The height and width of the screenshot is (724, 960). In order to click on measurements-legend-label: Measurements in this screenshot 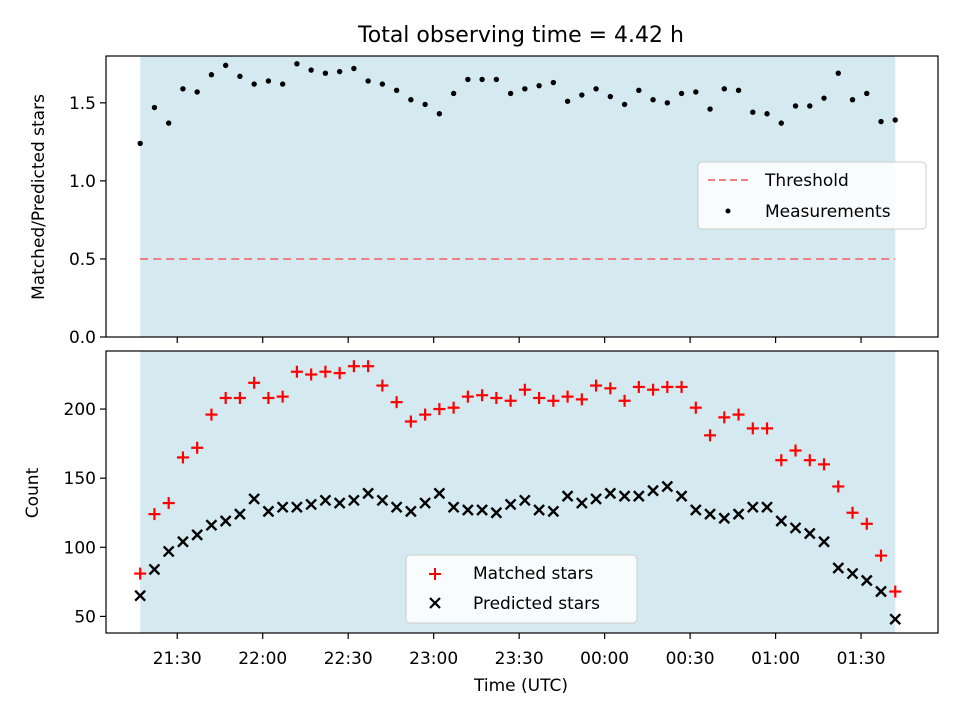, I will do `click(828, 212)`.